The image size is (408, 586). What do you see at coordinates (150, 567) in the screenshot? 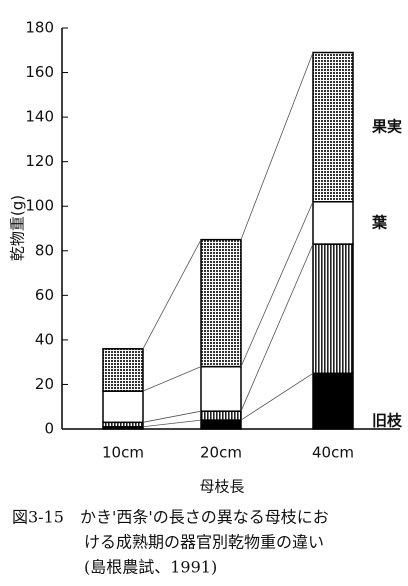
I see `caption: (島根農試、1991)` at bounding box center [150, 567].